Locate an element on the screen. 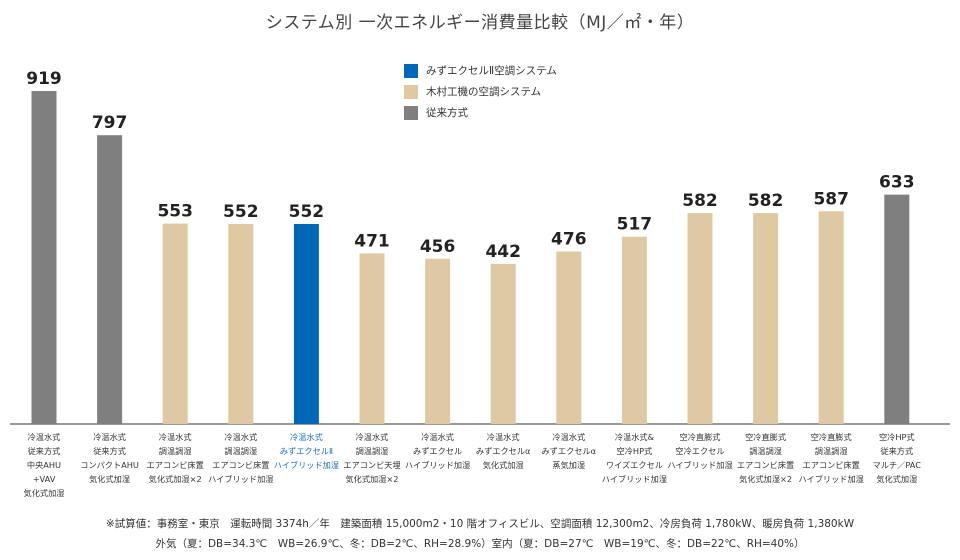  category-label: 空冷直膨式調温調湿エアコンビ床置 気化式加湿×2 is located at coordinates (766, 458).